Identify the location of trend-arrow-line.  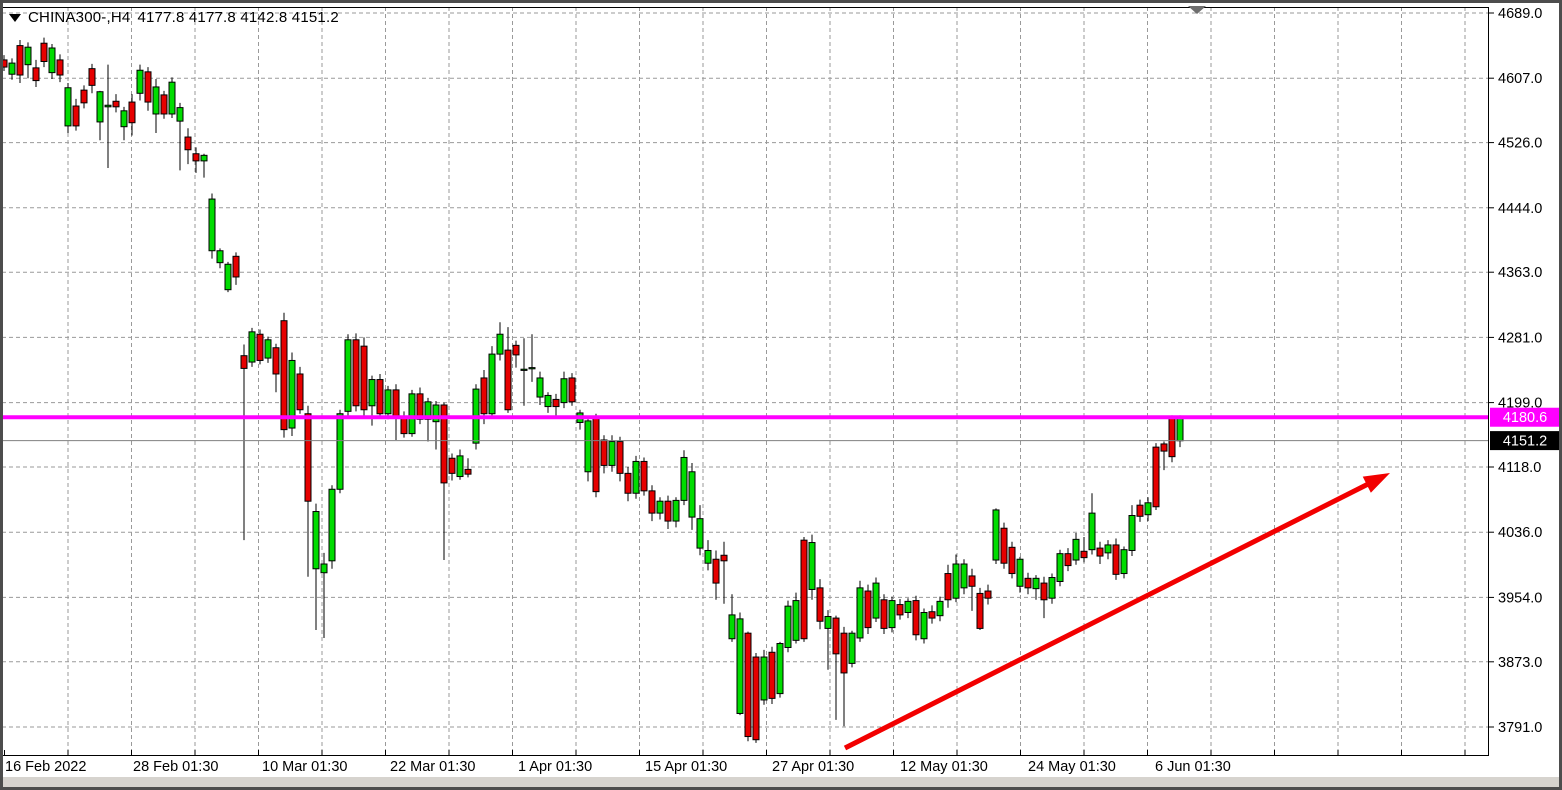
(1108, 615).